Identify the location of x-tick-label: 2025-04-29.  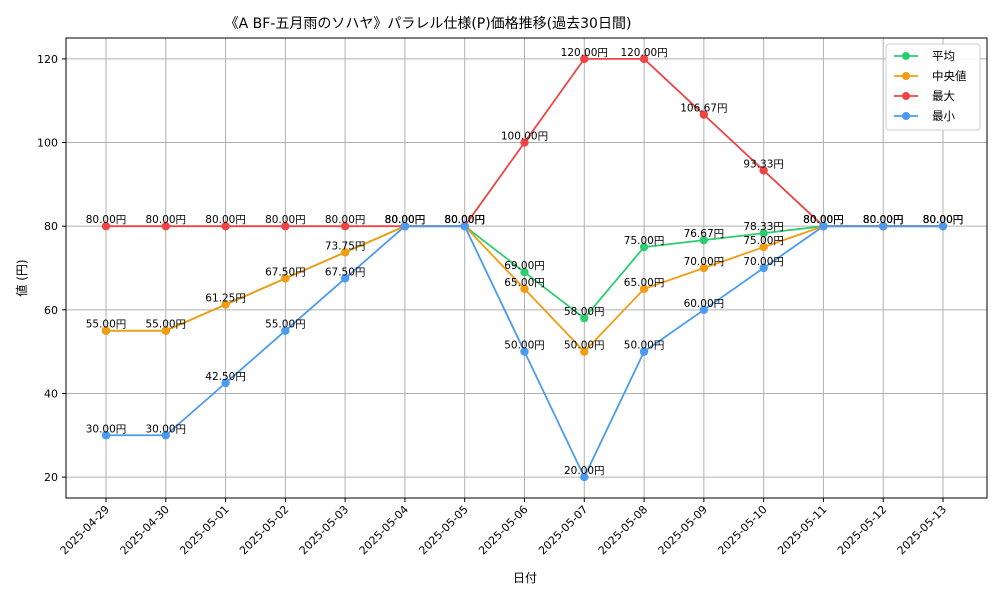
(85, 530).